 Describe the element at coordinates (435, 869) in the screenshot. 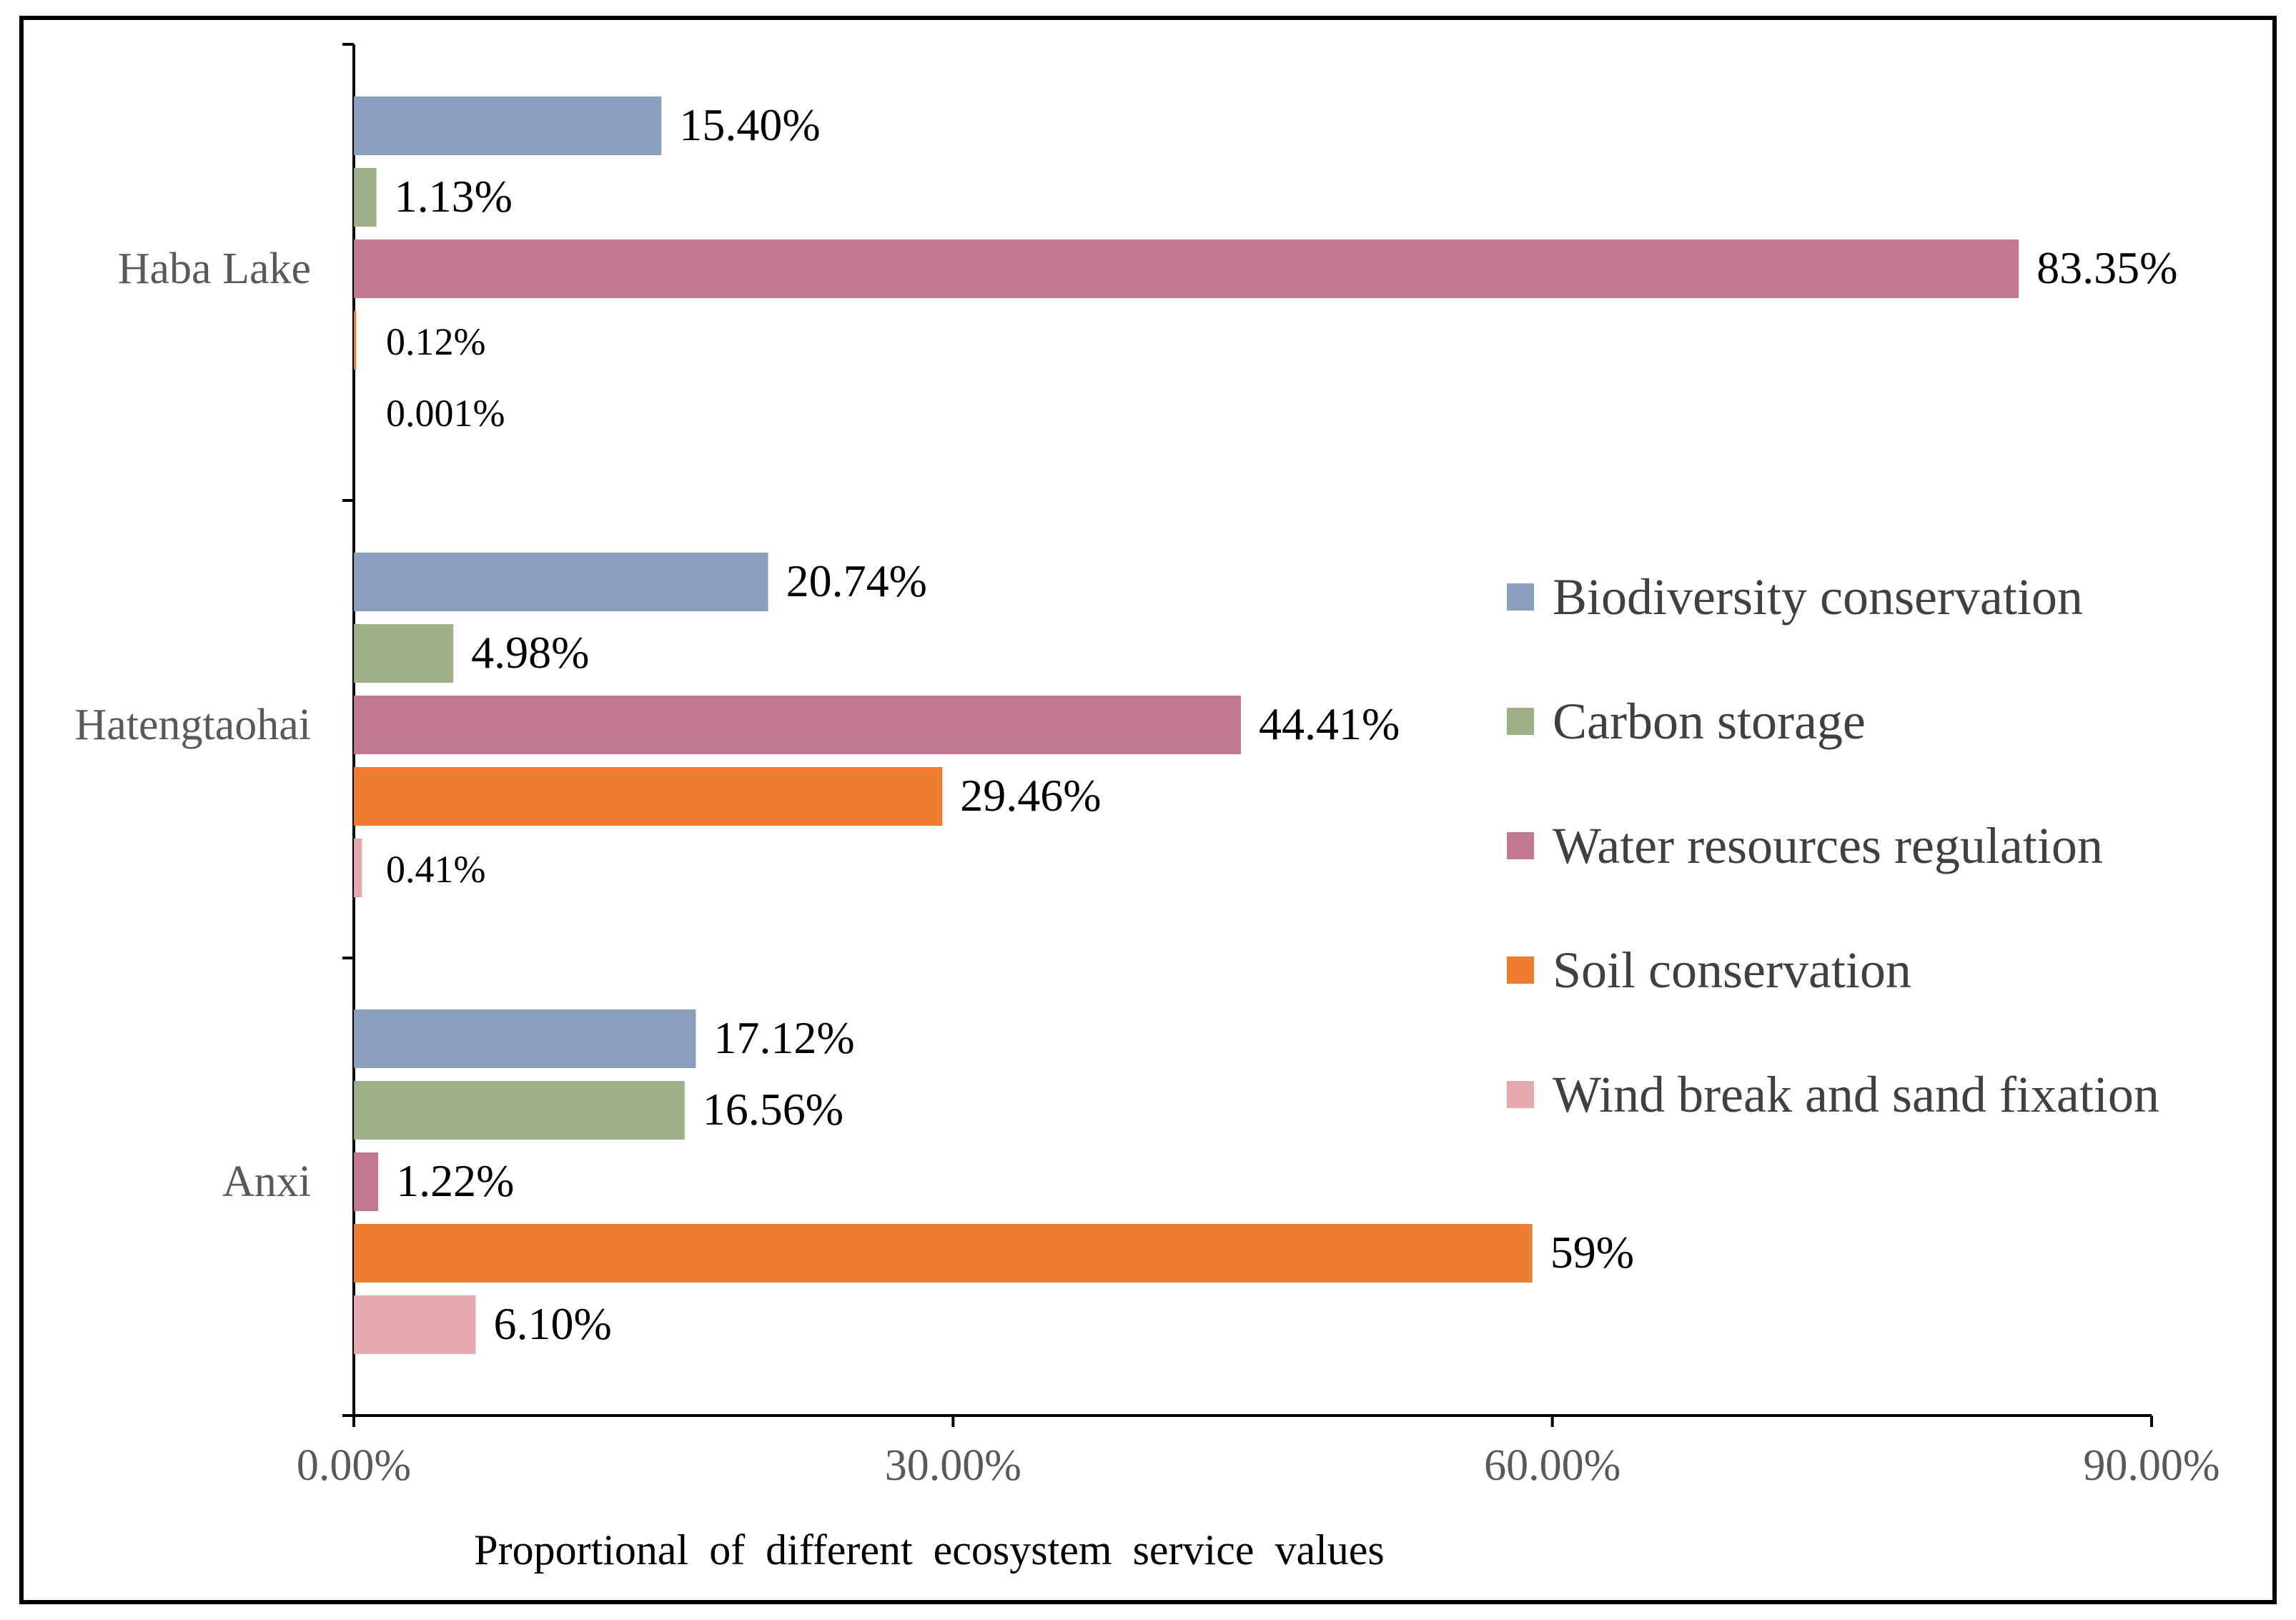

I see `value-label-hatengtaohai-wind-break-and-sand-fixation: 0.41%` at that location.